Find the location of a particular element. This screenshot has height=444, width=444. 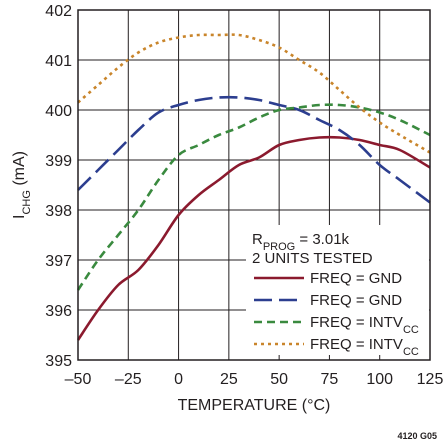

y-tick-label: 396 is located at coordinates (58, 311).